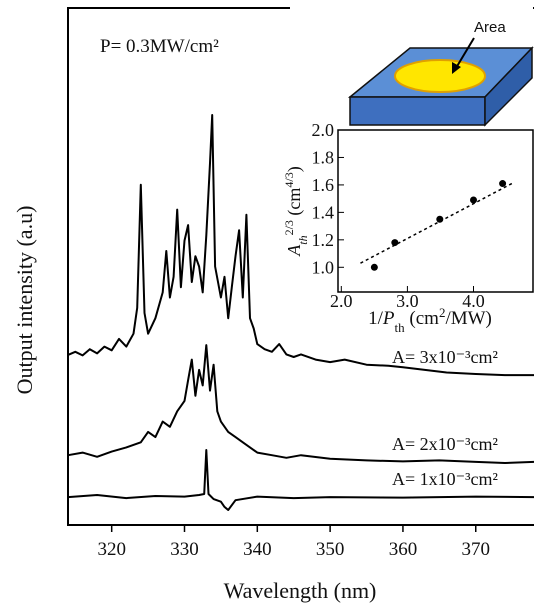 The height and width of the screenshot is (608, 534). I want to click on inset-plot: 2.0 3.0 4.0 1.0 1.2 1.4 1.6 1.8 2.0, so click(423, 215).